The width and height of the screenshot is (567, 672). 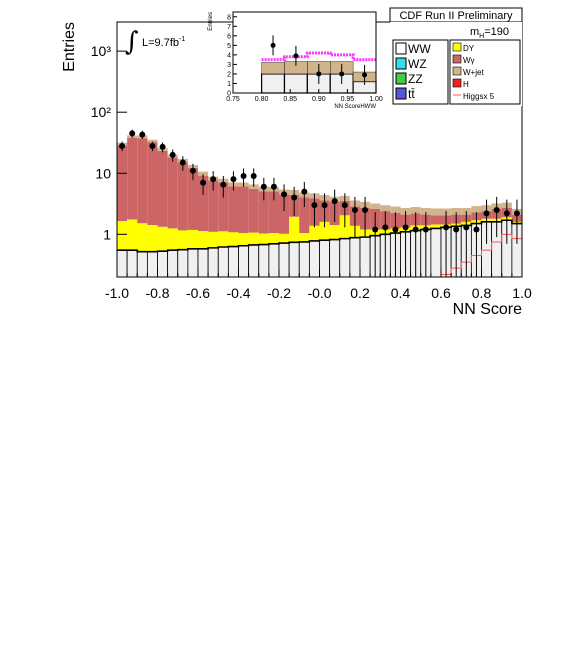 What do you see at coordinates (229, 84) in the screenshot?
I see `inset-y-tick-label: 1` at bounding box center [229, 84].